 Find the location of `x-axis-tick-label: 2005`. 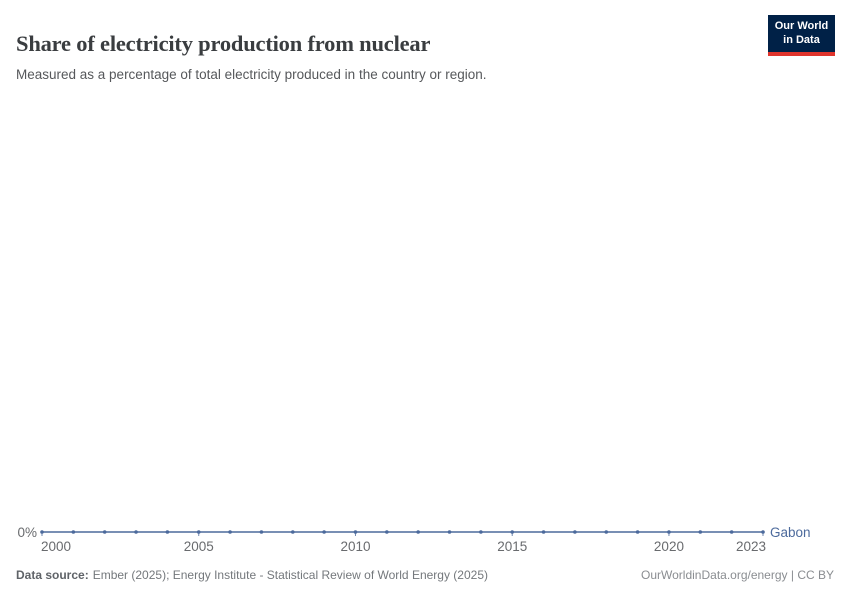

x-axis-tick-label: 2005 is located at coordinates (199, 546).